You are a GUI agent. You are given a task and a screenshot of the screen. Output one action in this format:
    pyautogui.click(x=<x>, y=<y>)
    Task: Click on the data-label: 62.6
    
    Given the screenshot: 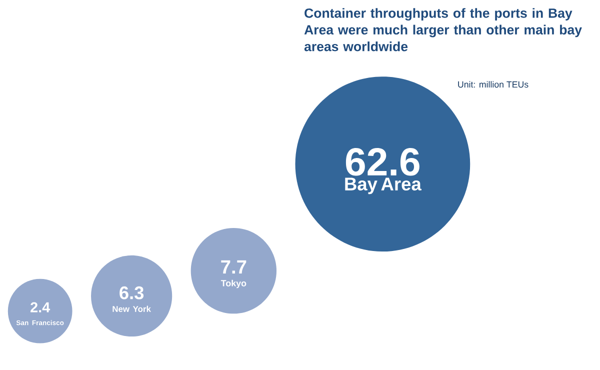 What is the action you would take?
    pyautogui.click(x=383, y=162)
    